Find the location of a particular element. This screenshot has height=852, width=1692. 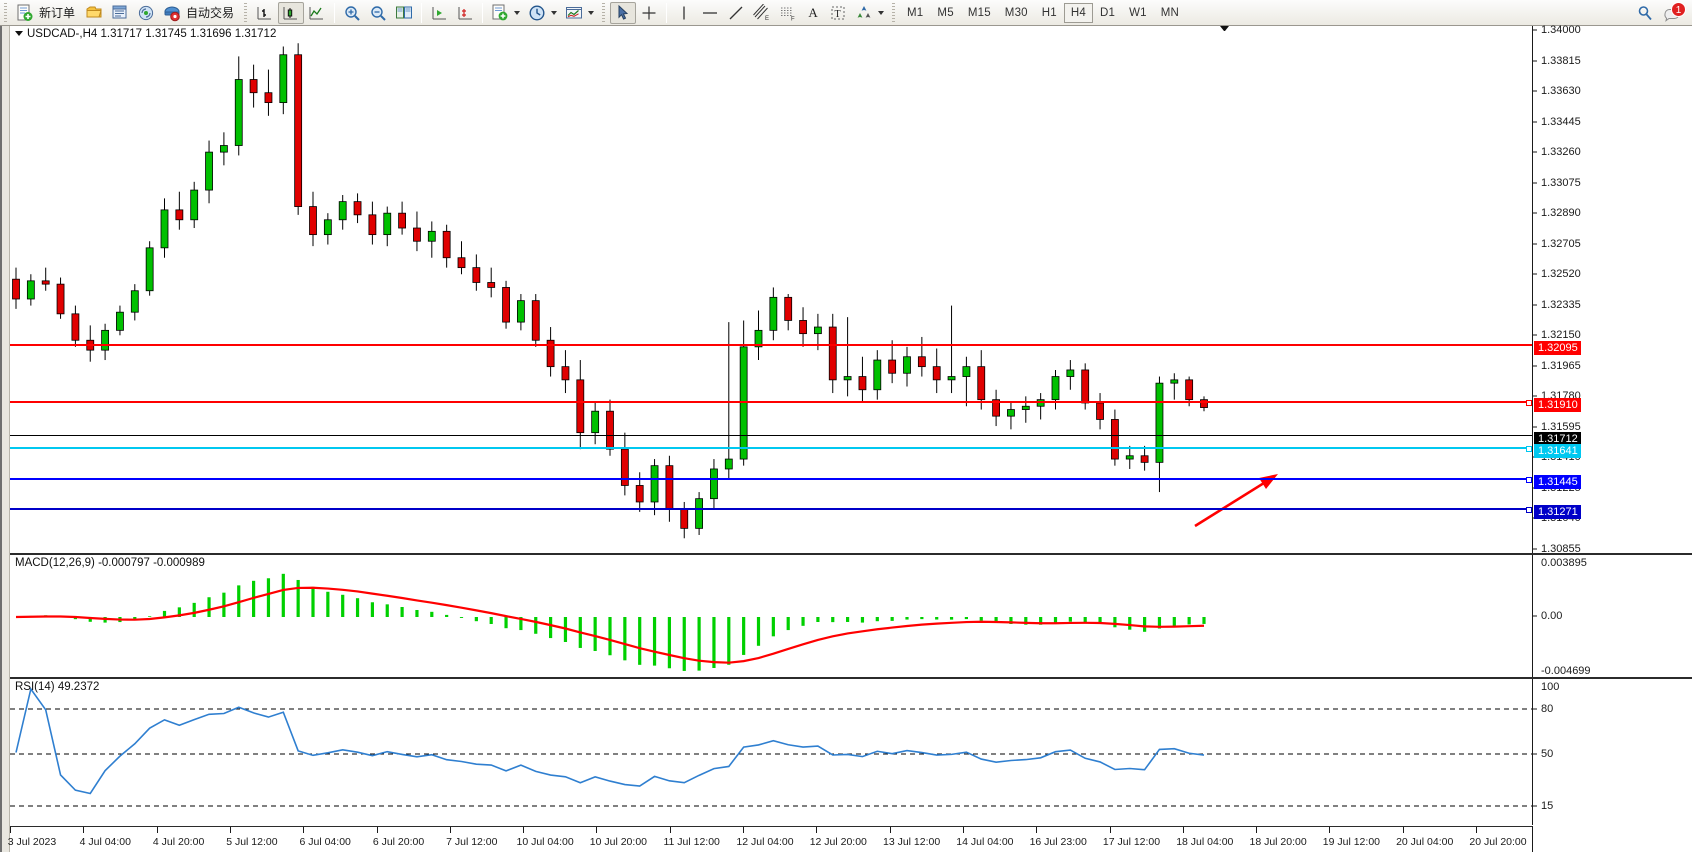

price-tag-resistance-1-32095: 1.32095 is located at coordinates (1557, 348).